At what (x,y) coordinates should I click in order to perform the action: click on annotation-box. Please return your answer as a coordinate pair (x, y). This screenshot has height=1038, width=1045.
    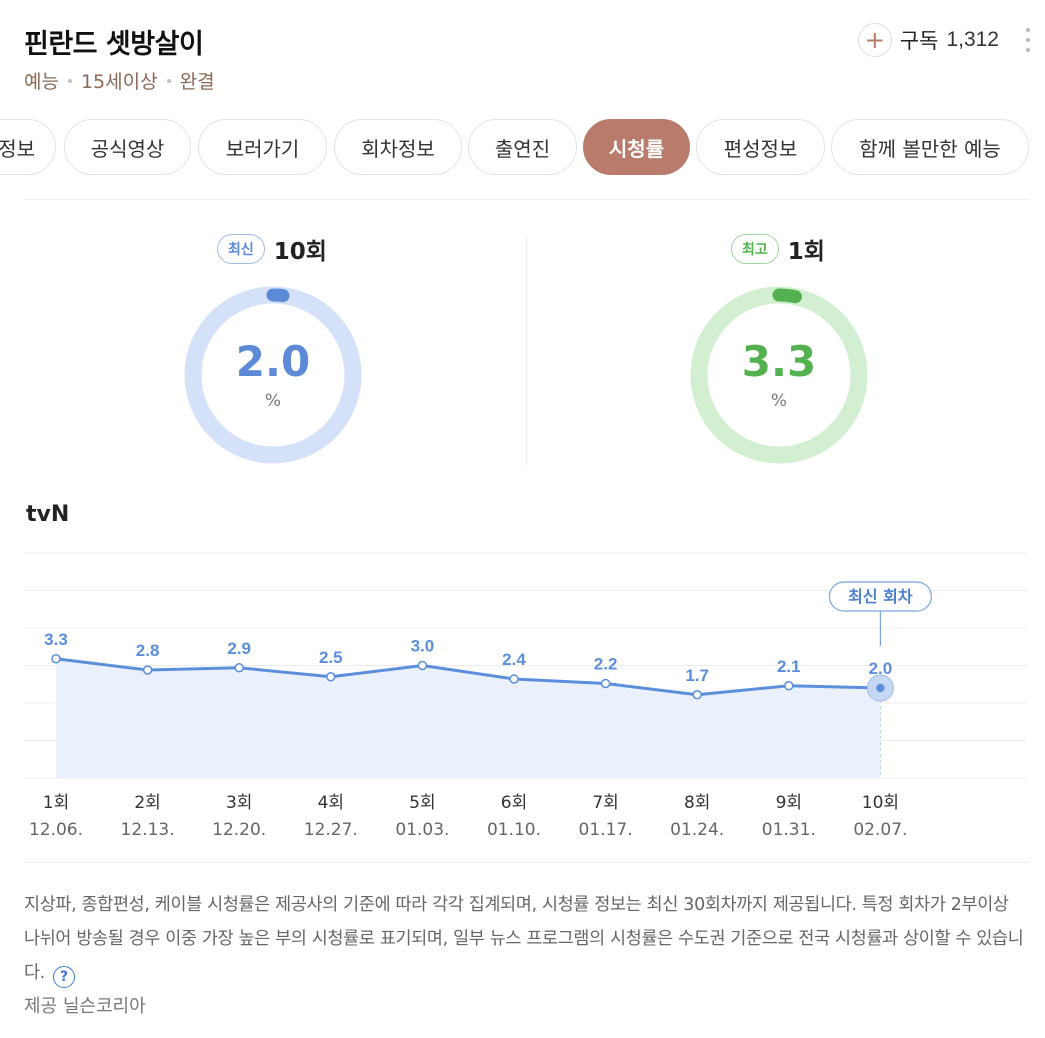
    Looking at the image, I should click on (880, 596).